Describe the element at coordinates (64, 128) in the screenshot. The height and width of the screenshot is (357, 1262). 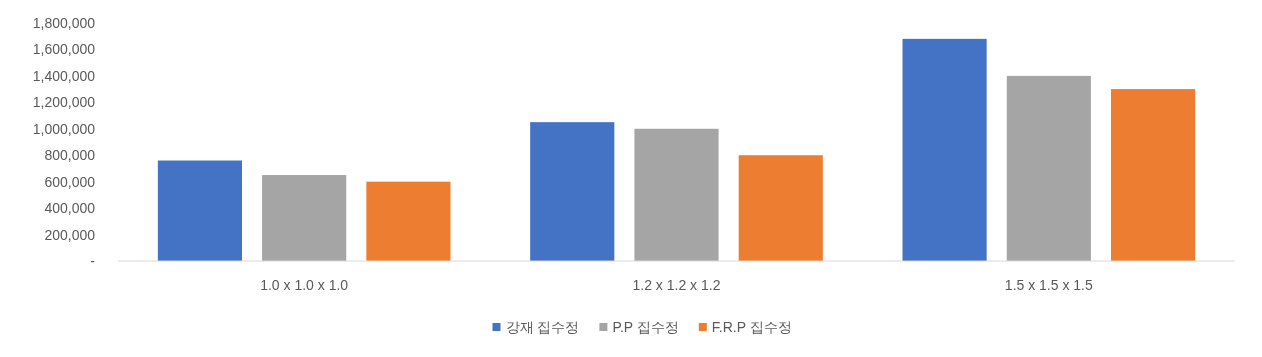
I see `y-tick-label: 1,000,000` at that location.